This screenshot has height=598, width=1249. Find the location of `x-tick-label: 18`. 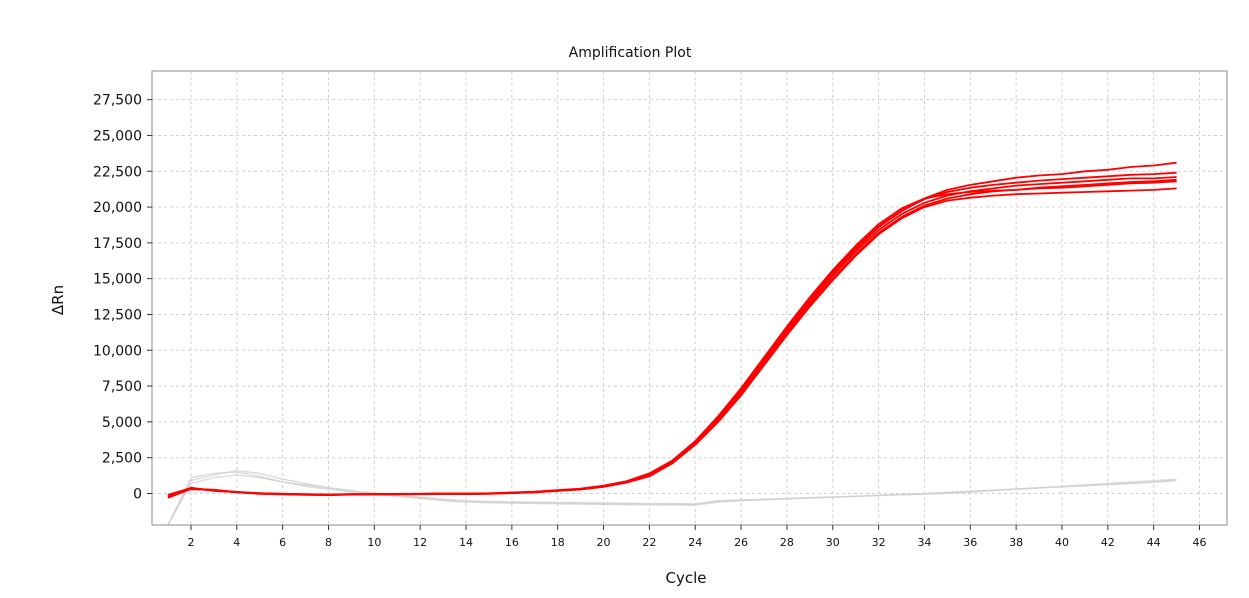

x-tick-label: 18 is located at coordinates (558, 542).